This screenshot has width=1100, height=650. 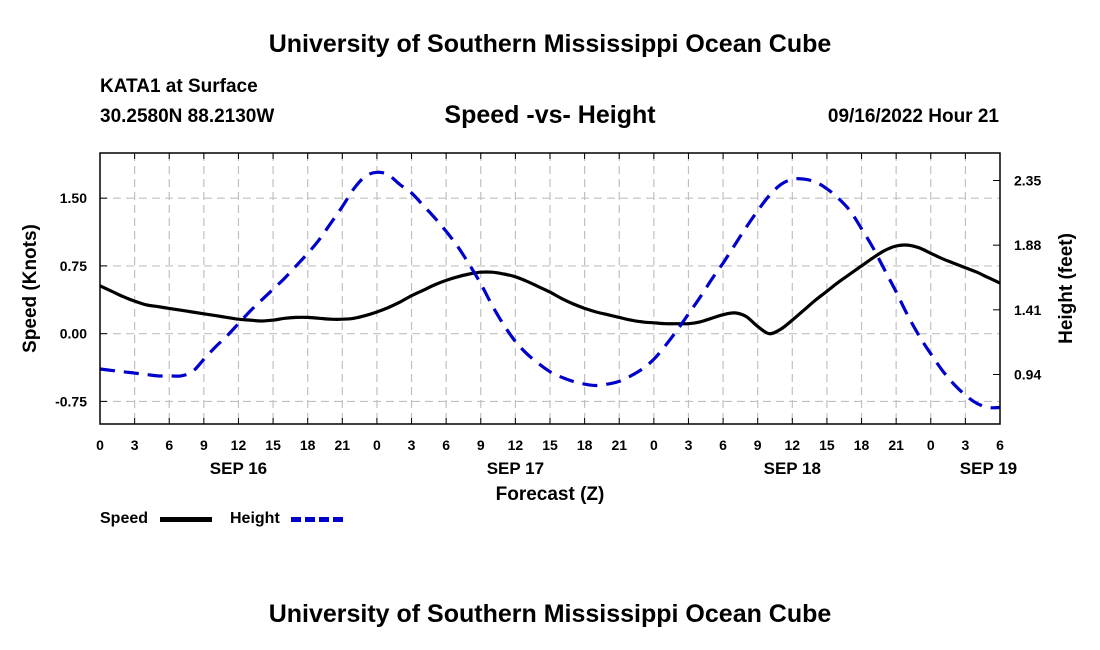 What do you see at coordinates (187, 116) in the screenshot?
I see `station-coordinates: 30.2580N 88.2130W` at bounding box center [187, 116].